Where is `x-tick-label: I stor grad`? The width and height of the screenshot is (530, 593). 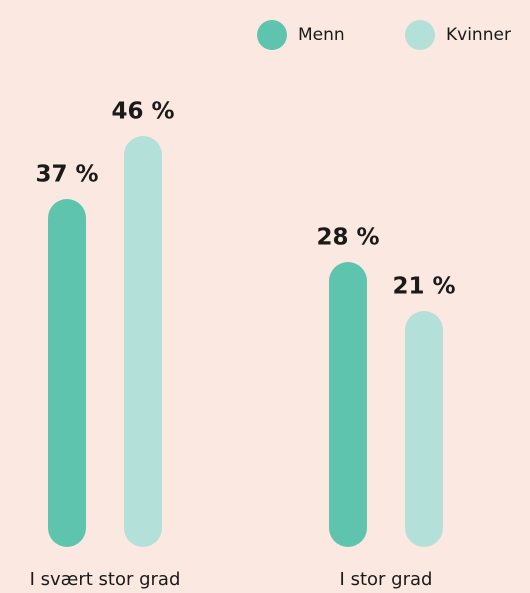
x-tick-label: I stor grad is located at coordinates (386, 579).